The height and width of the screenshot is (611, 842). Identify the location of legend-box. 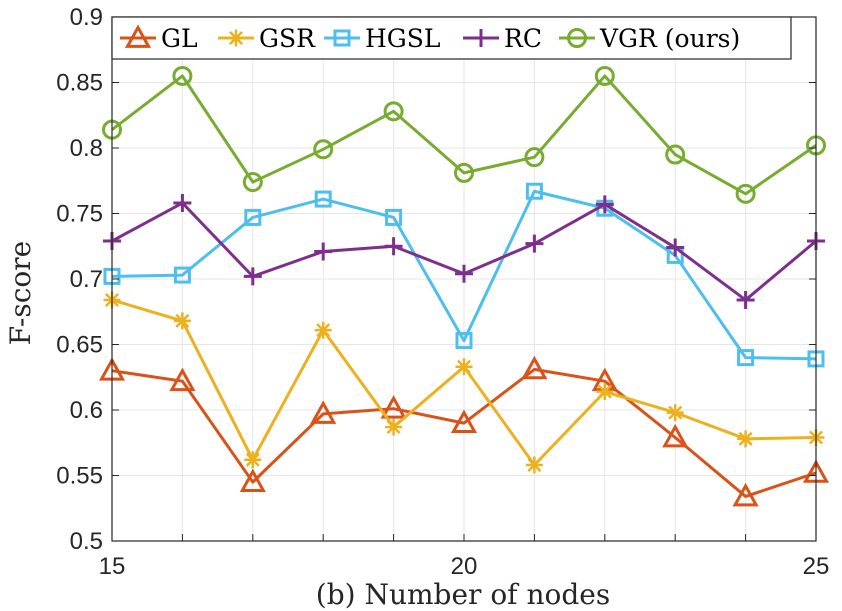
(451, 38).